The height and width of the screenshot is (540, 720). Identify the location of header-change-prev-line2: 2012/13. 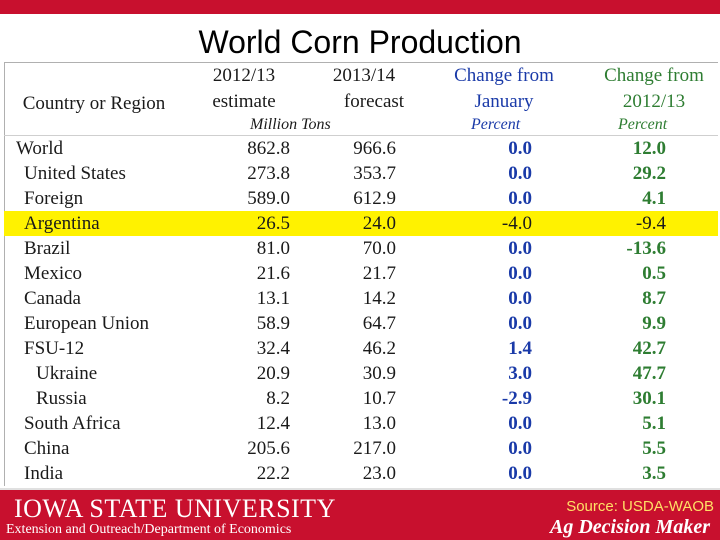
(654, 101).